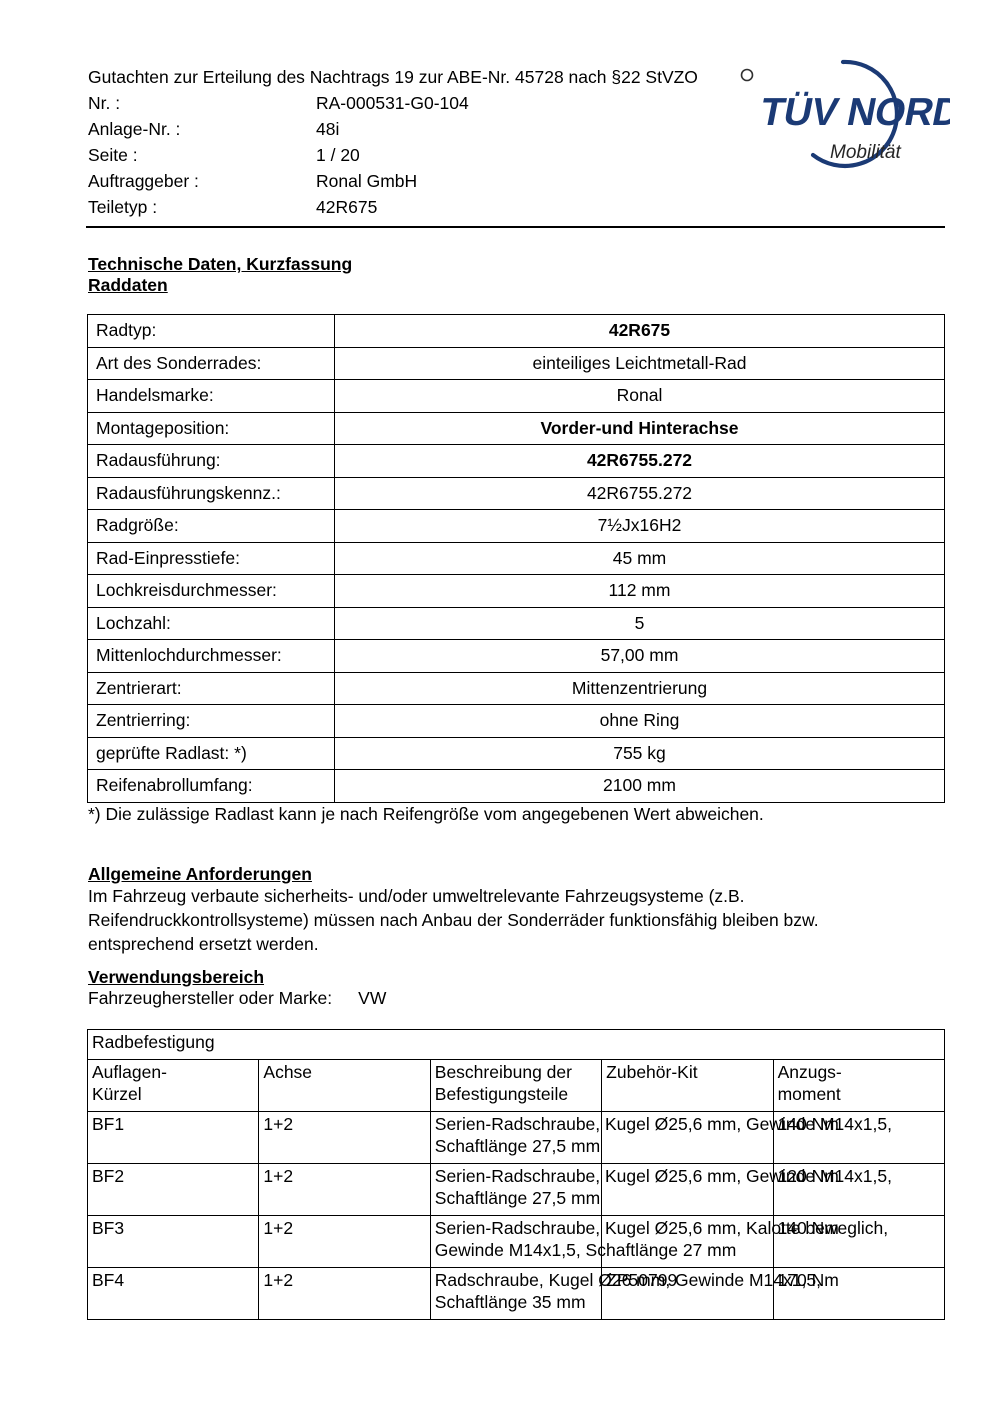 The height and width of the screenshot is (1404, 993). Describe the element at coordinates (510, 1302) in the screenshot. I see `cell-beschreibung-line2: Schaftlänge 35 mm` at that location.